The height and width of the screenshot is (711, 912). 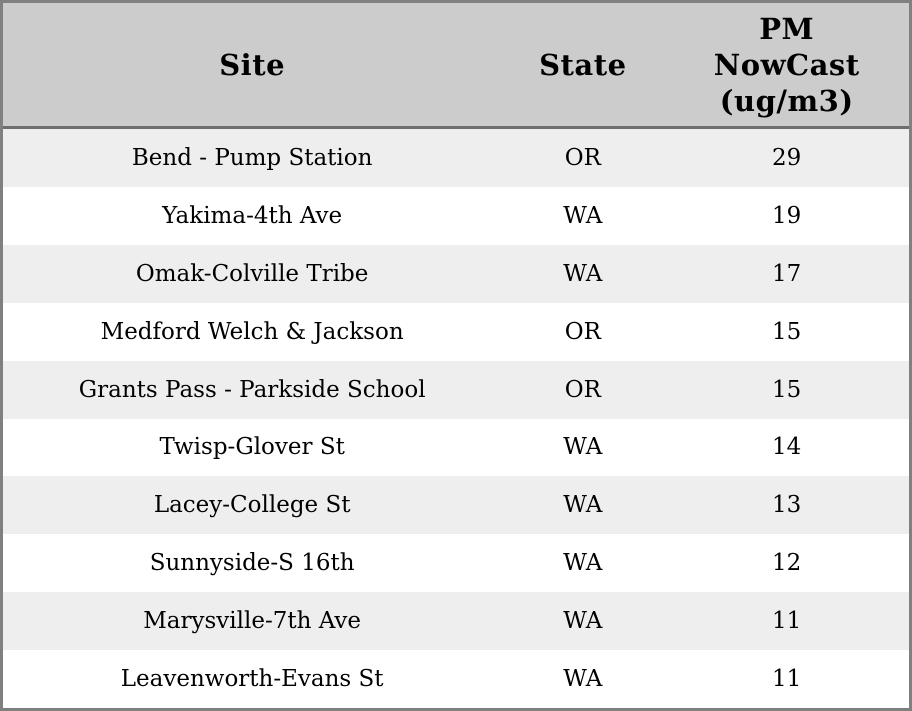 What do you see at coordinates (456, 447) in the screenshot?
I see `table-row: Twisp-Glover St WA 14` at bounding box center [456, 447].